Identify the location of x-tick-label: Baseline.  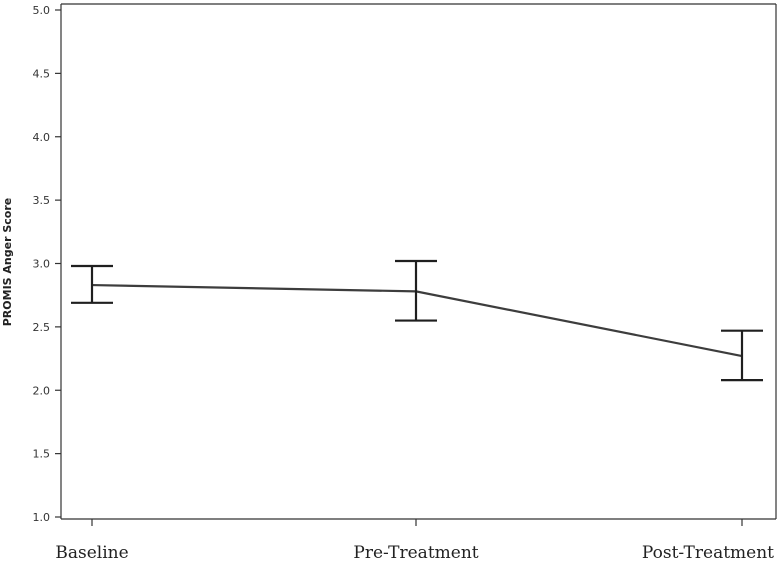
(91, 553).